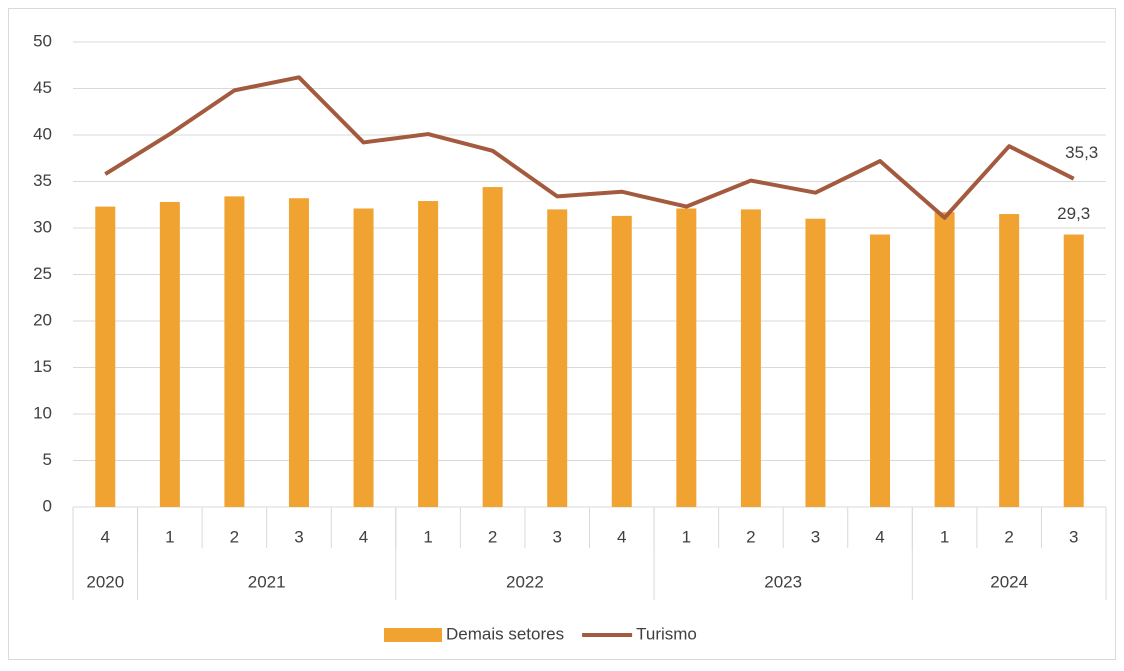 The height and width of the screenshot is (671, 1124). What do you see at coordinates (1009, 581) in the screenshot?
I see `year-label: 2024` at bounding box center [1009, 581].